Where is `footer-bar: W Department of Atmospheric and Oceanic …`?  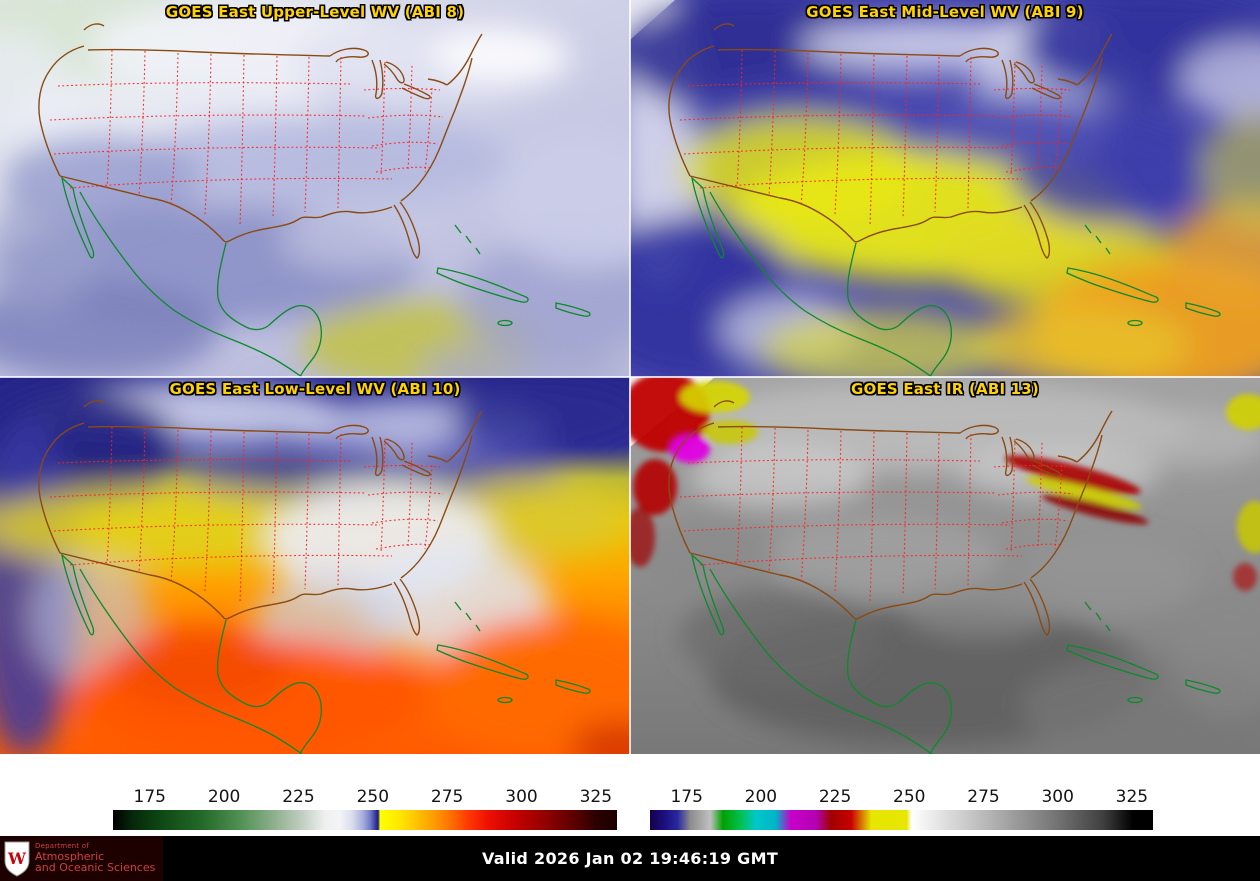 footer-bar: W Department of Atmospheric and Oceanic … is located at coordinates (630, 858).